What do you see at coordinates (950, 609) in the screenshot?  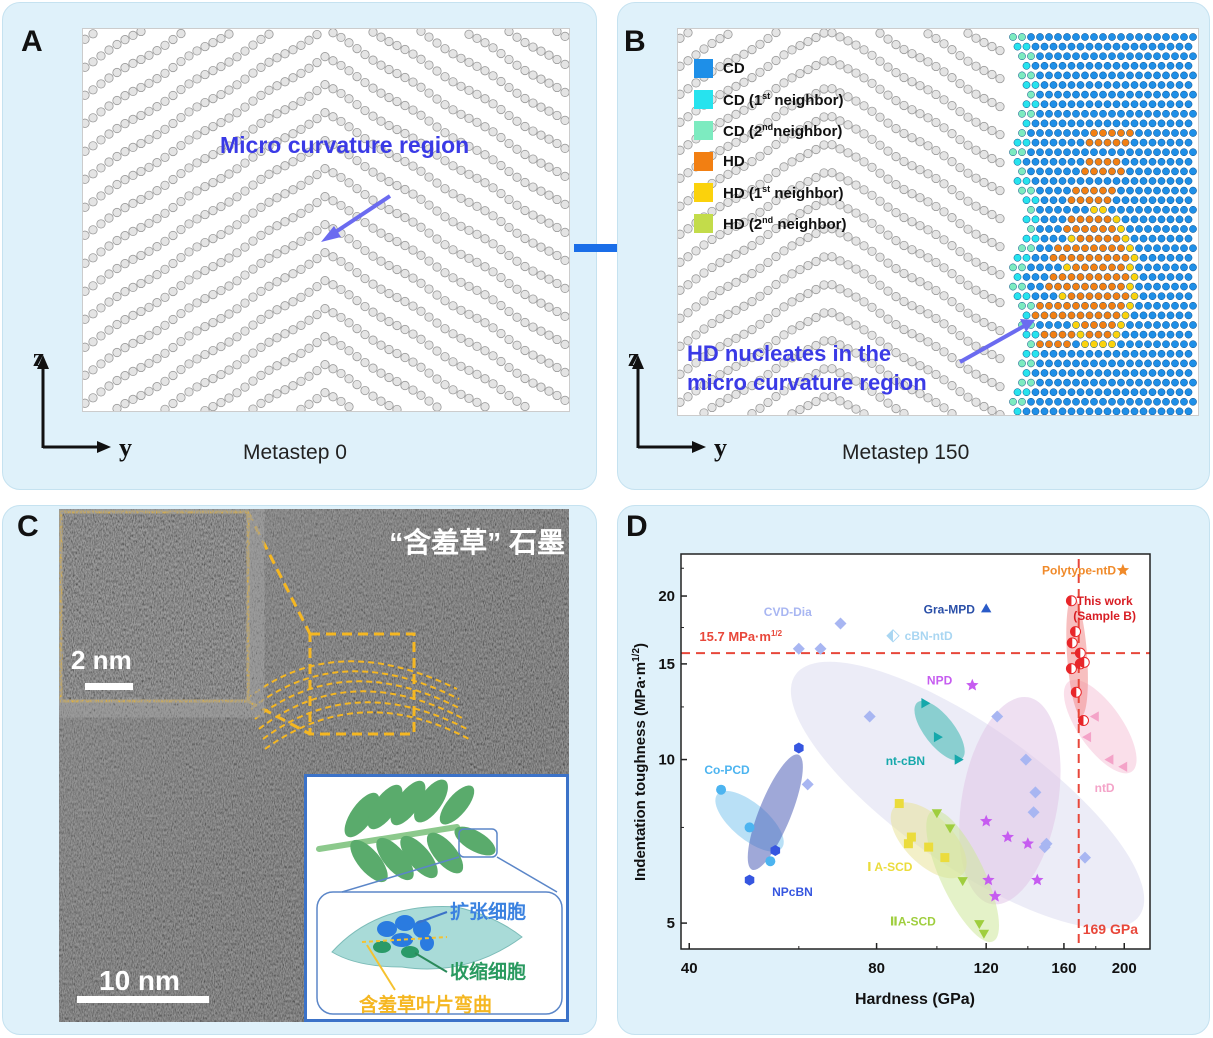 I see `series-label: Gra-MPD` at bounding box center [950, 609].